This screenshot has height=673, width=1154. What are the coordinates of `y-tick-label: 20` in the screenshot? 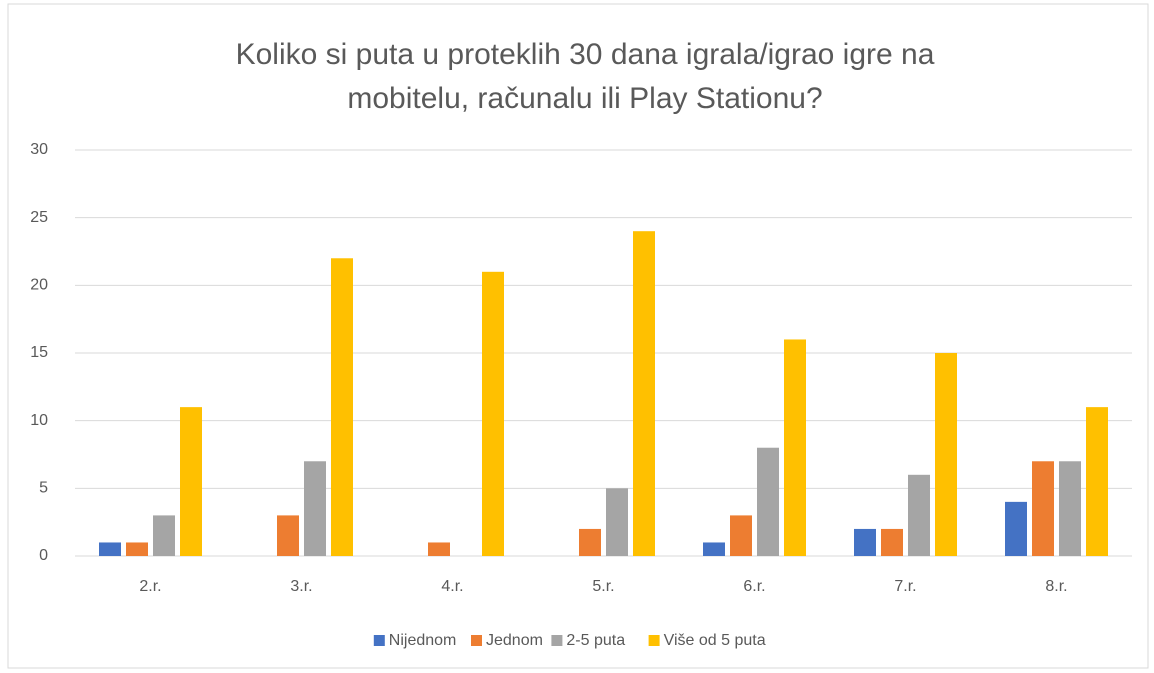 It's located at (39, 285).